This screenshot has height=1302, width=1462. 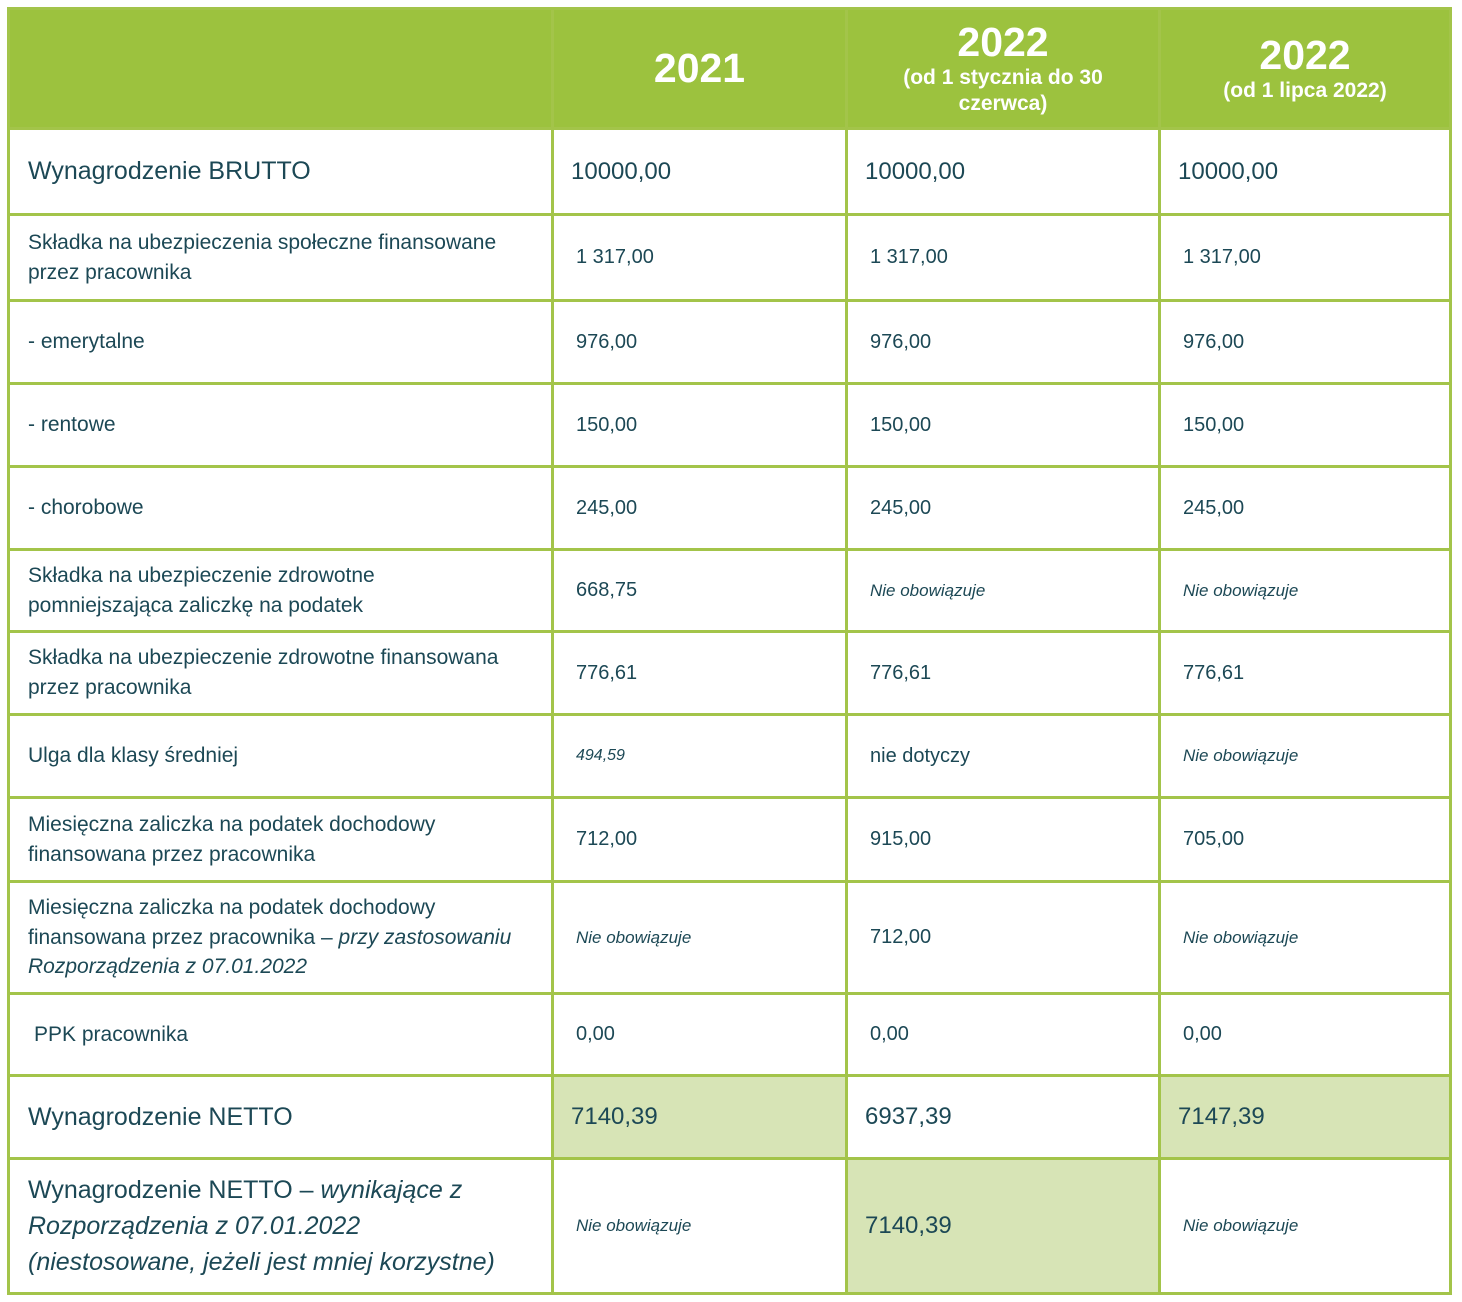 What do you see at coordinates (699, 342) in the screenshot?
I see `value-cell-row2-2021: 976,00` at bounding box center [699, 342].